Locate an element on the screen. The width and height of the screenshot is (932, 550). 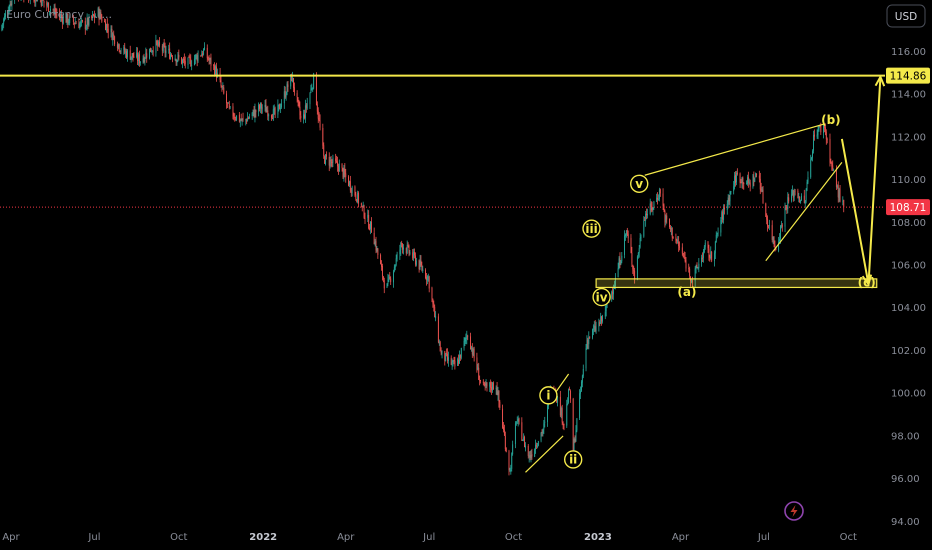
resistance-price-tag: 114.86 is located at coordinates (908, 75).